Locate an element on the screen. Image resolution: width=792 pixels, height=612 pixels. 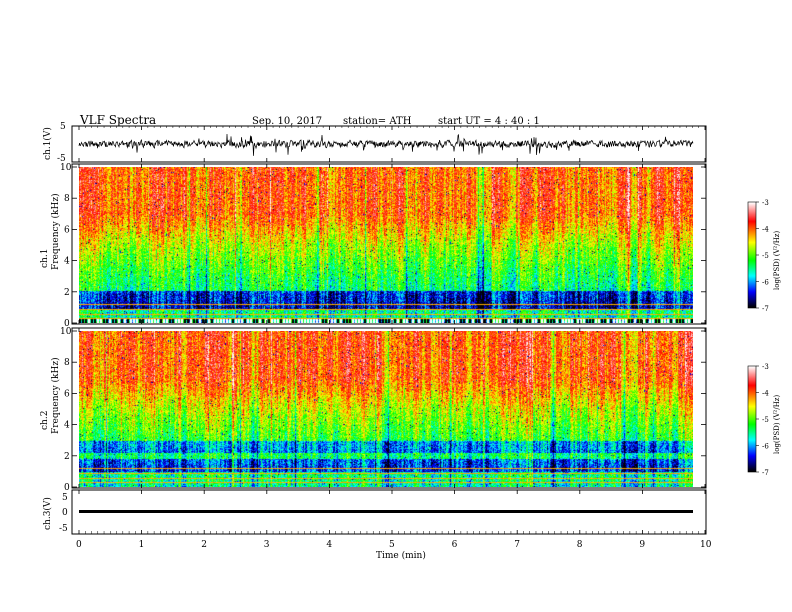
date-label: Sep. 10, 2017 is located at coordinates (287, 121).